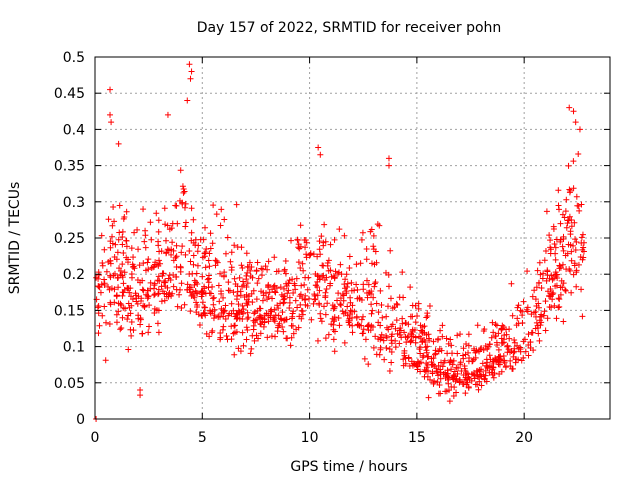 The width and height of the screenshot is (640, 480). What do you see at coordinates (74, 348) in the screenshot?
I see `y-tick-label: 0.1` at bounding box center [74, 348].